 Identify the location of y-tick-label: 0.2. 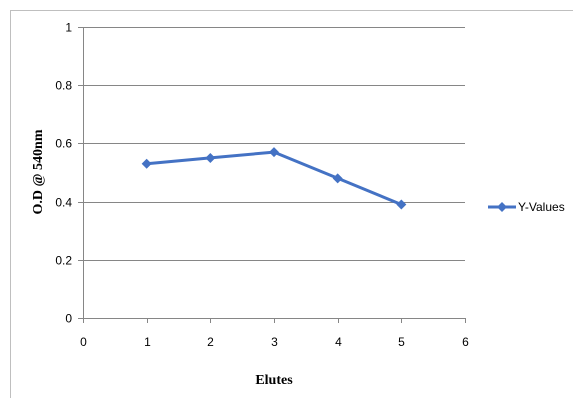
(63, 261).